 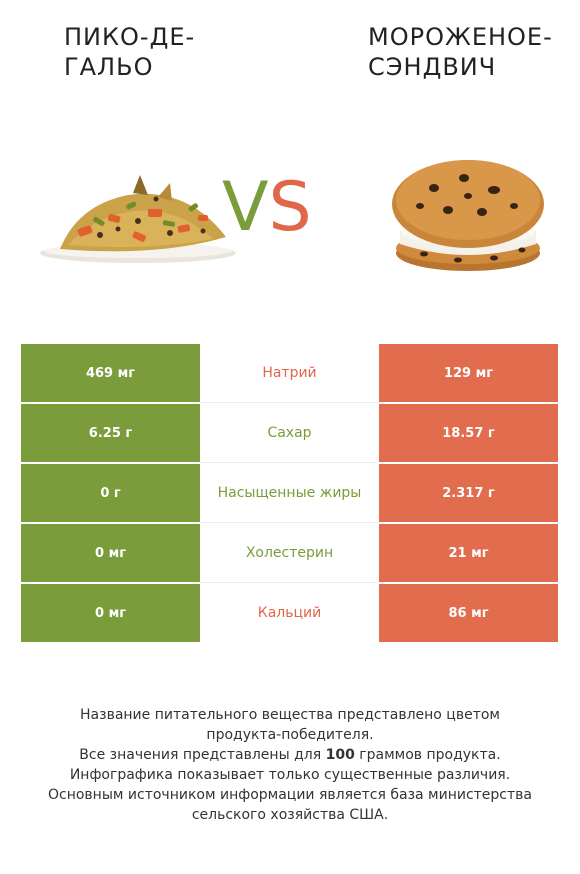 I want to click on nutrient-name: Кальций, so click(x=289, y=613).